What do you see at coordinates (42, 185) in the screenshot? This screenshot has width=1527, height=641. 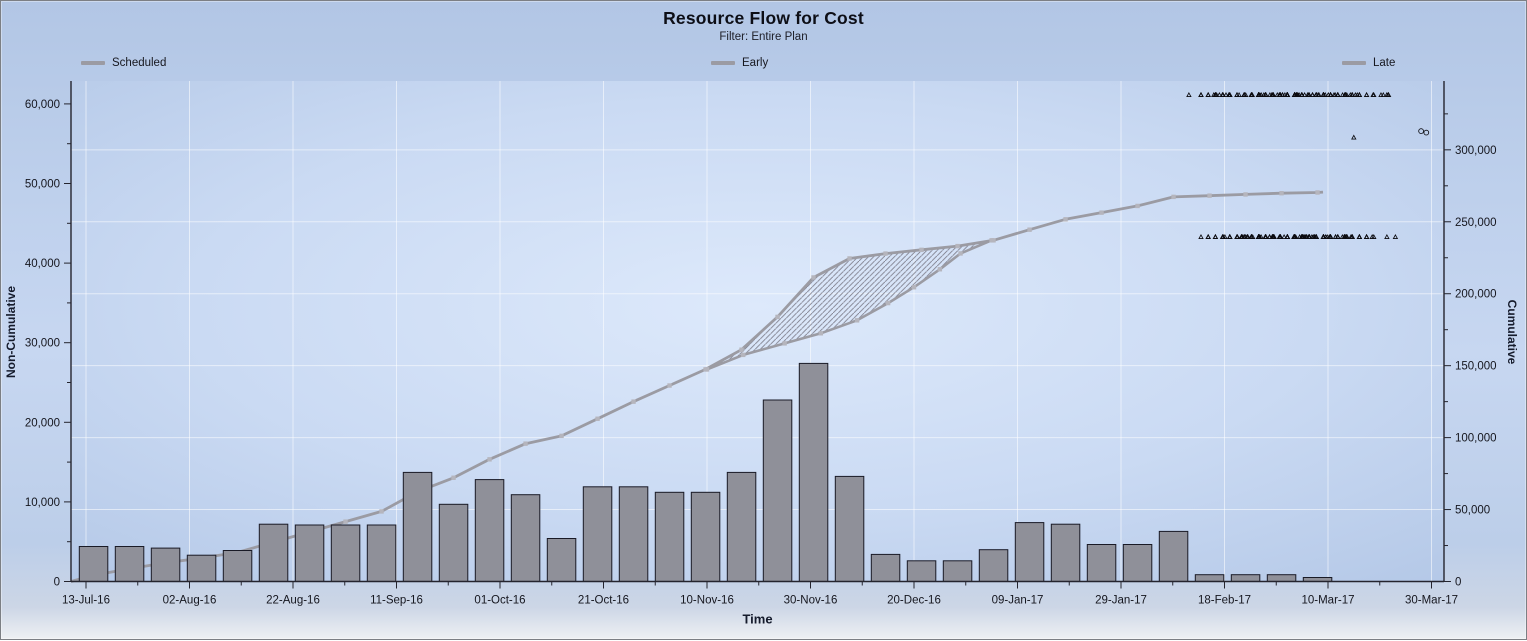 I see `left-tick-label: 50,000` at bounding box center [42, 185].